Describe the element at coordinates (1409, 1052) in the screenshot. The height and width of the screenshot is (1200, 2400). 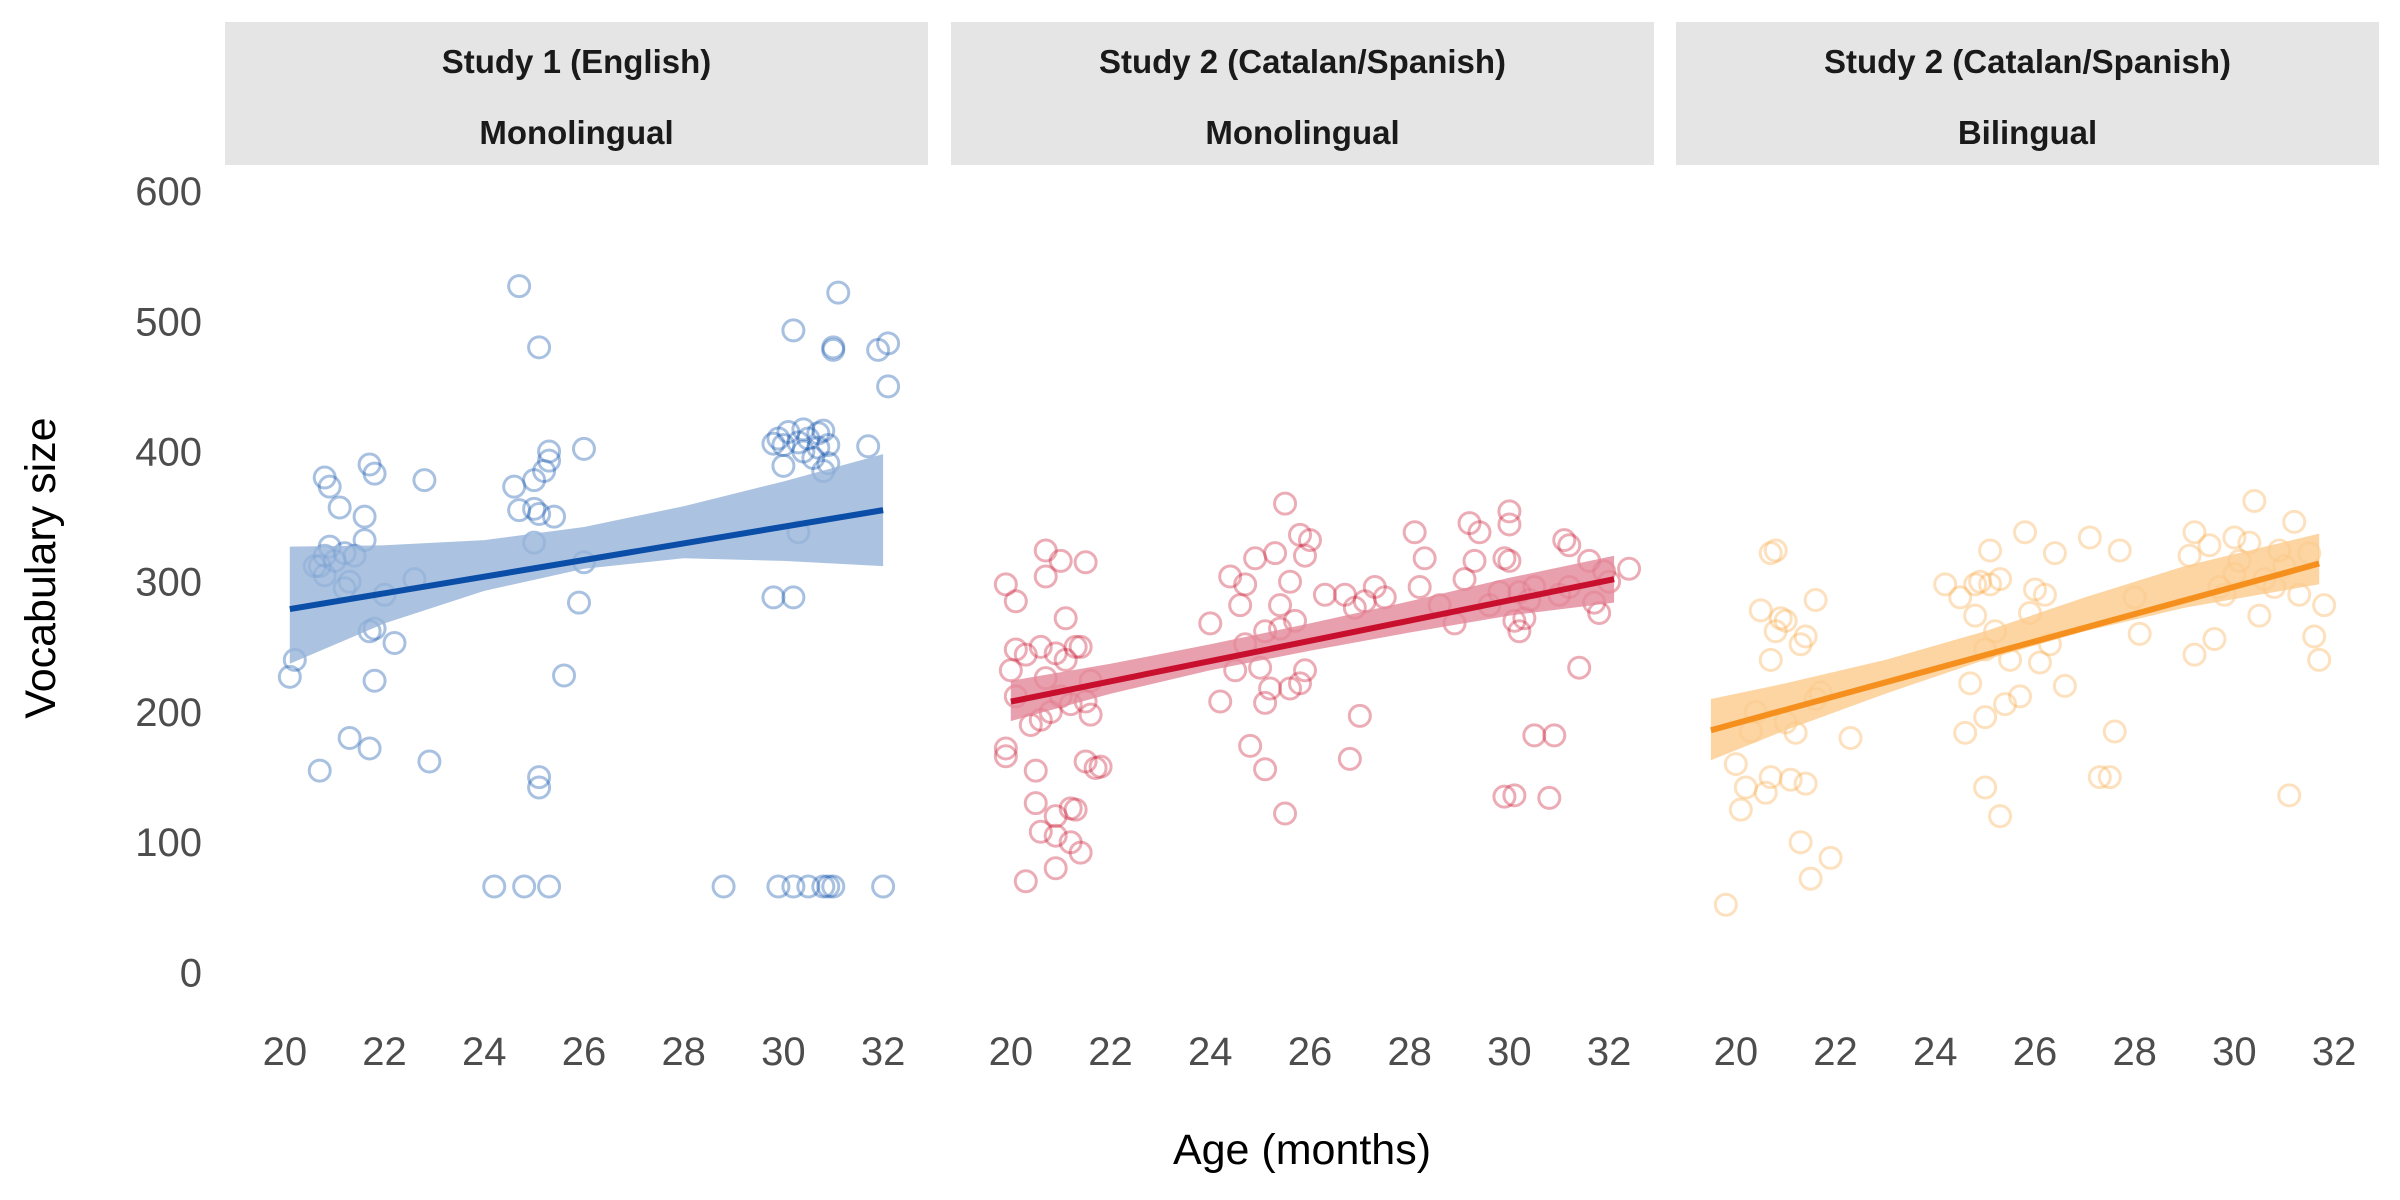
I see `x-tick-label: 28` at that location.